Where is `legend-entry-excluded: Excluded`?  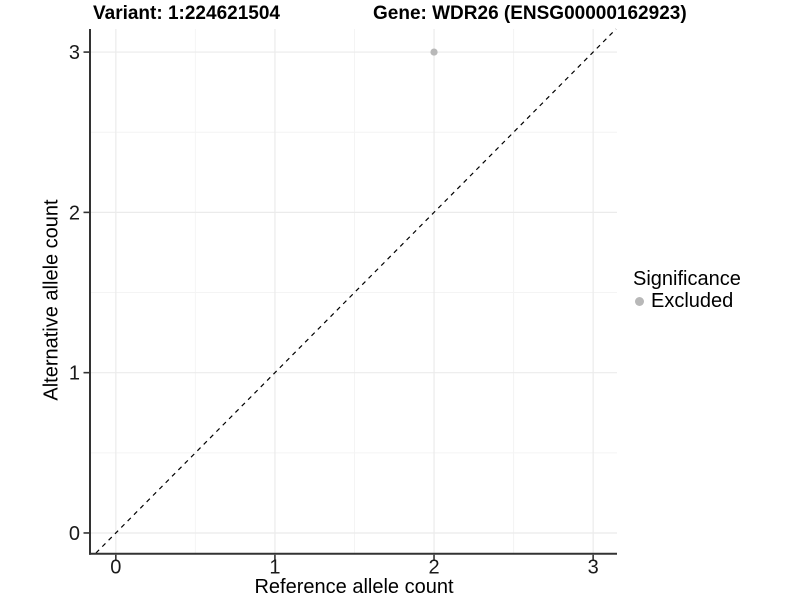 legend-entry-excluded: Excluded is located at coordinates (687, 301).